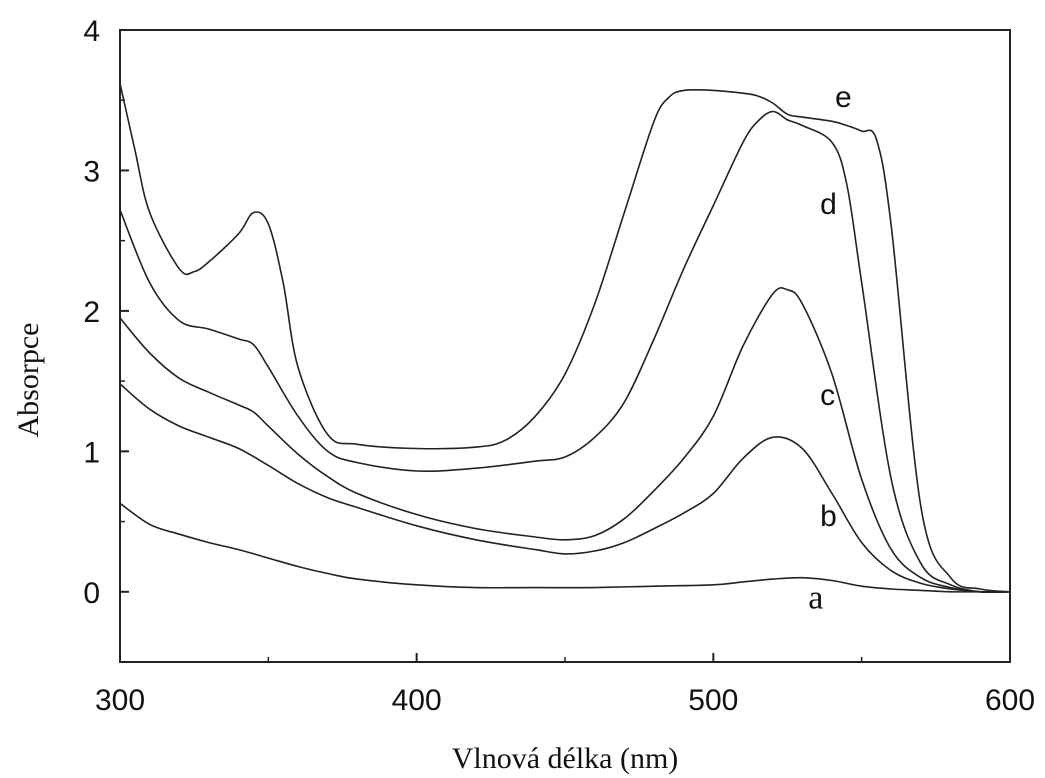 This screenshot has width=1045, height=778. I want to click on y-tick-label: 1, so click(91, 452).